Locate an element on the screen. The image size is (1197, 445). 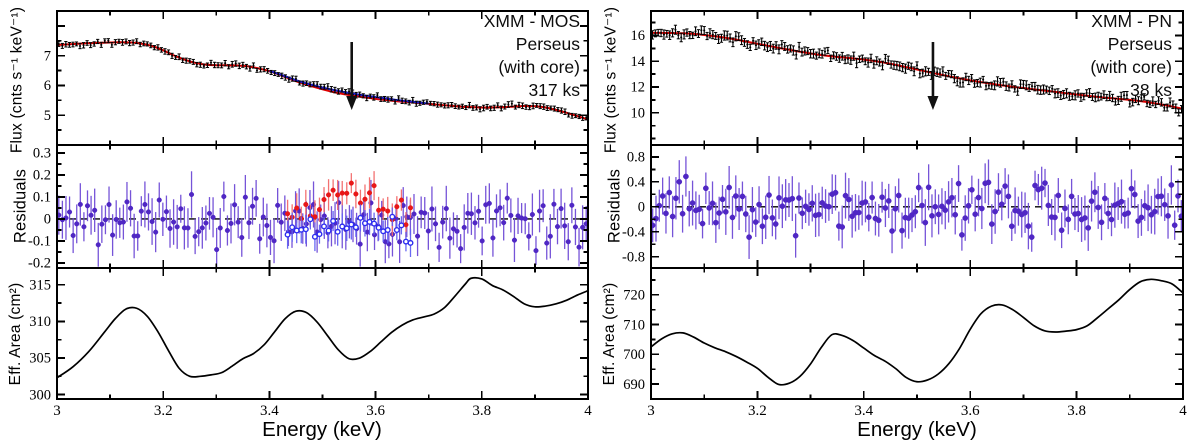
pn-effarea-axis-title: Eff. Area (cm²) is located at coordinates (609, 334).